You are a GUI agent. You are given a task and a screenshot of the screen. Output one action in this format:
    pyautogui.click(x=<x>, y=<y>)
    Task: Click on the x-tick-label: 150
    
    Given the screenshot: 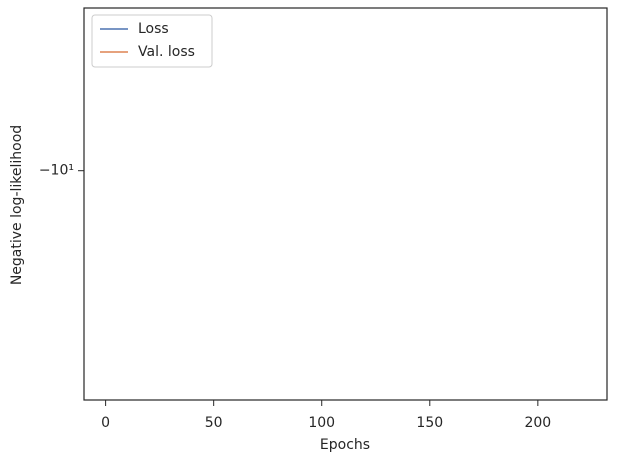 What is the action you would take?
    pyautogui.click(x=429, y=423)
    